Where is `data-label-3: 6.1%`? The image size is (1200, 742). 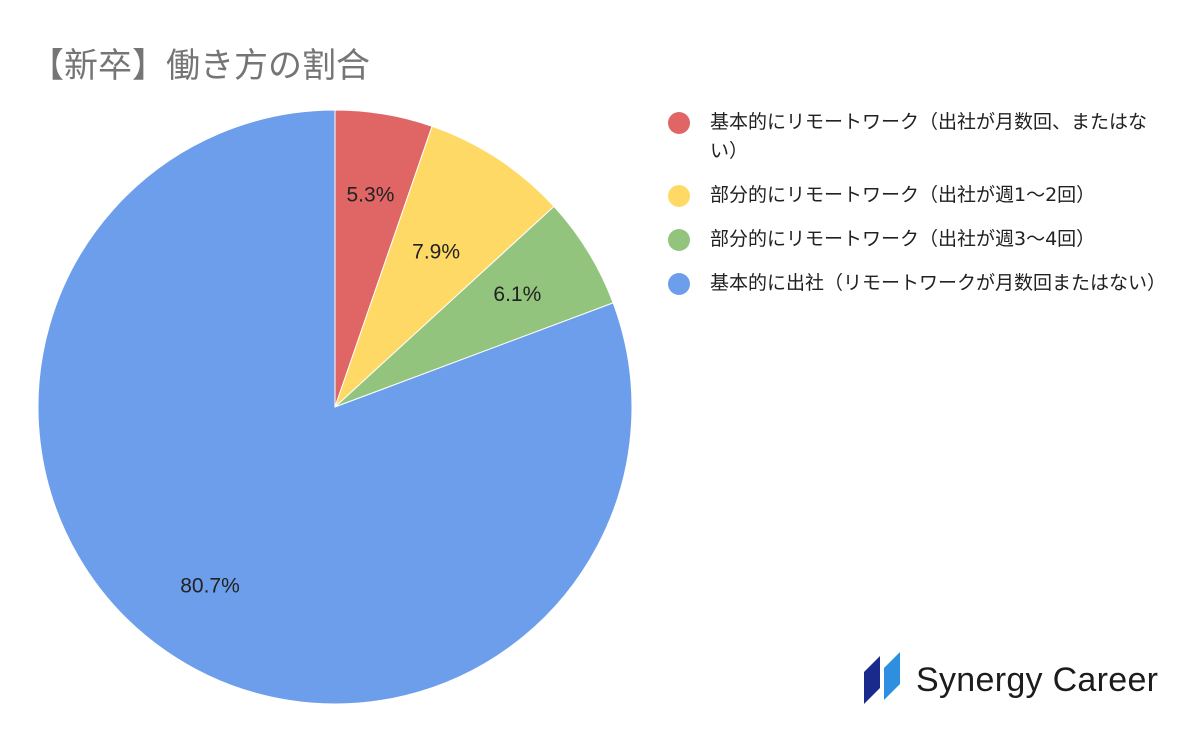
data-label-3: 6.1% is located at coordinates (517, 294).